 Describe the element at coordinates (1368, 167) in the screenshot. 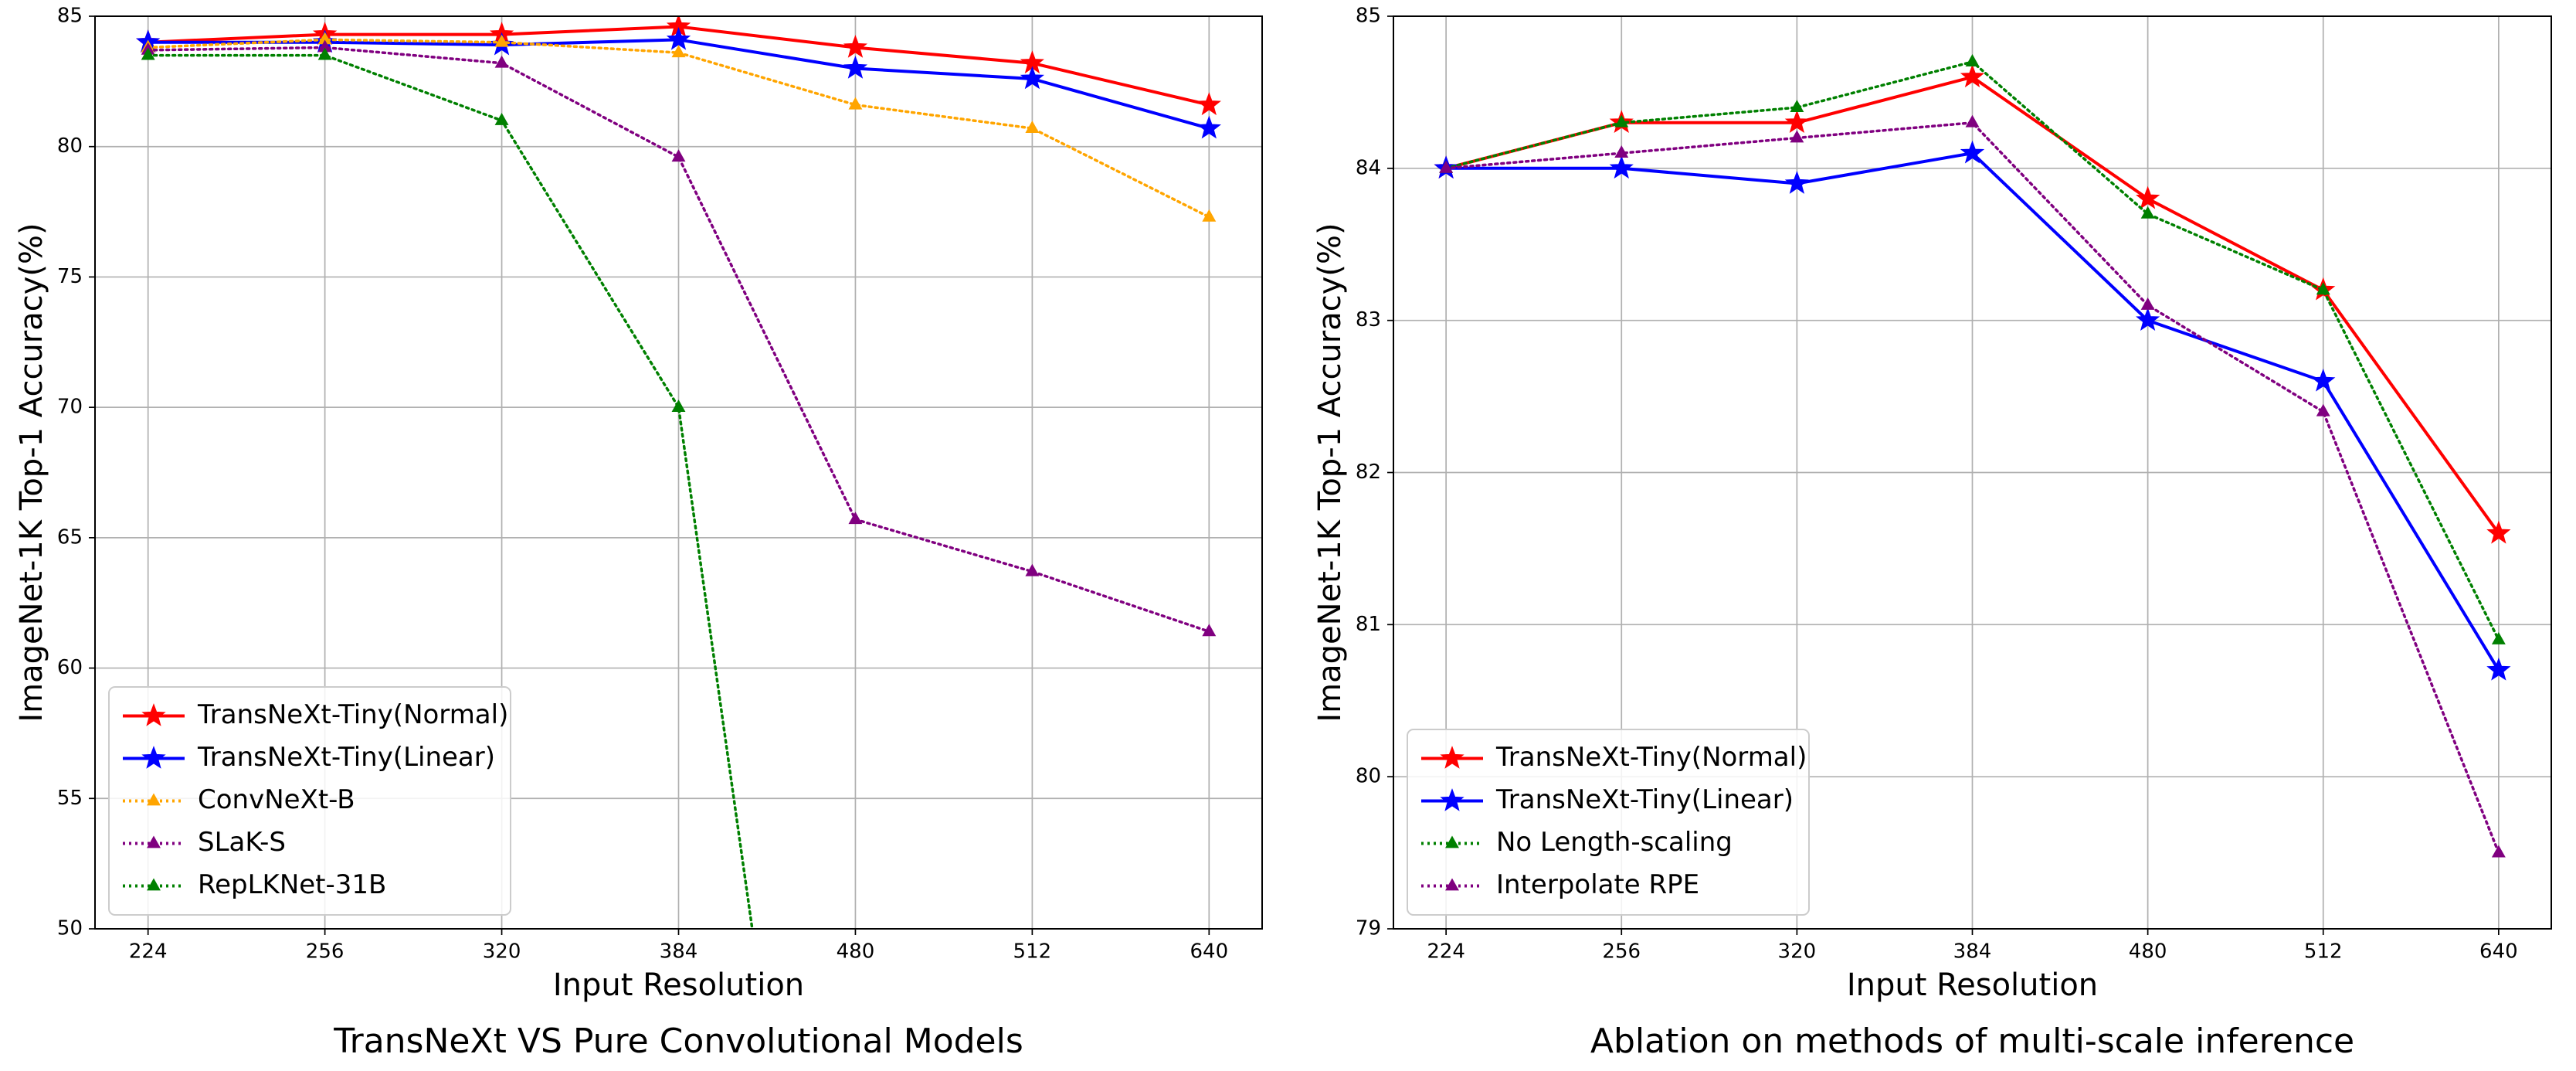

I see `y-tick-label: 84` at that location.